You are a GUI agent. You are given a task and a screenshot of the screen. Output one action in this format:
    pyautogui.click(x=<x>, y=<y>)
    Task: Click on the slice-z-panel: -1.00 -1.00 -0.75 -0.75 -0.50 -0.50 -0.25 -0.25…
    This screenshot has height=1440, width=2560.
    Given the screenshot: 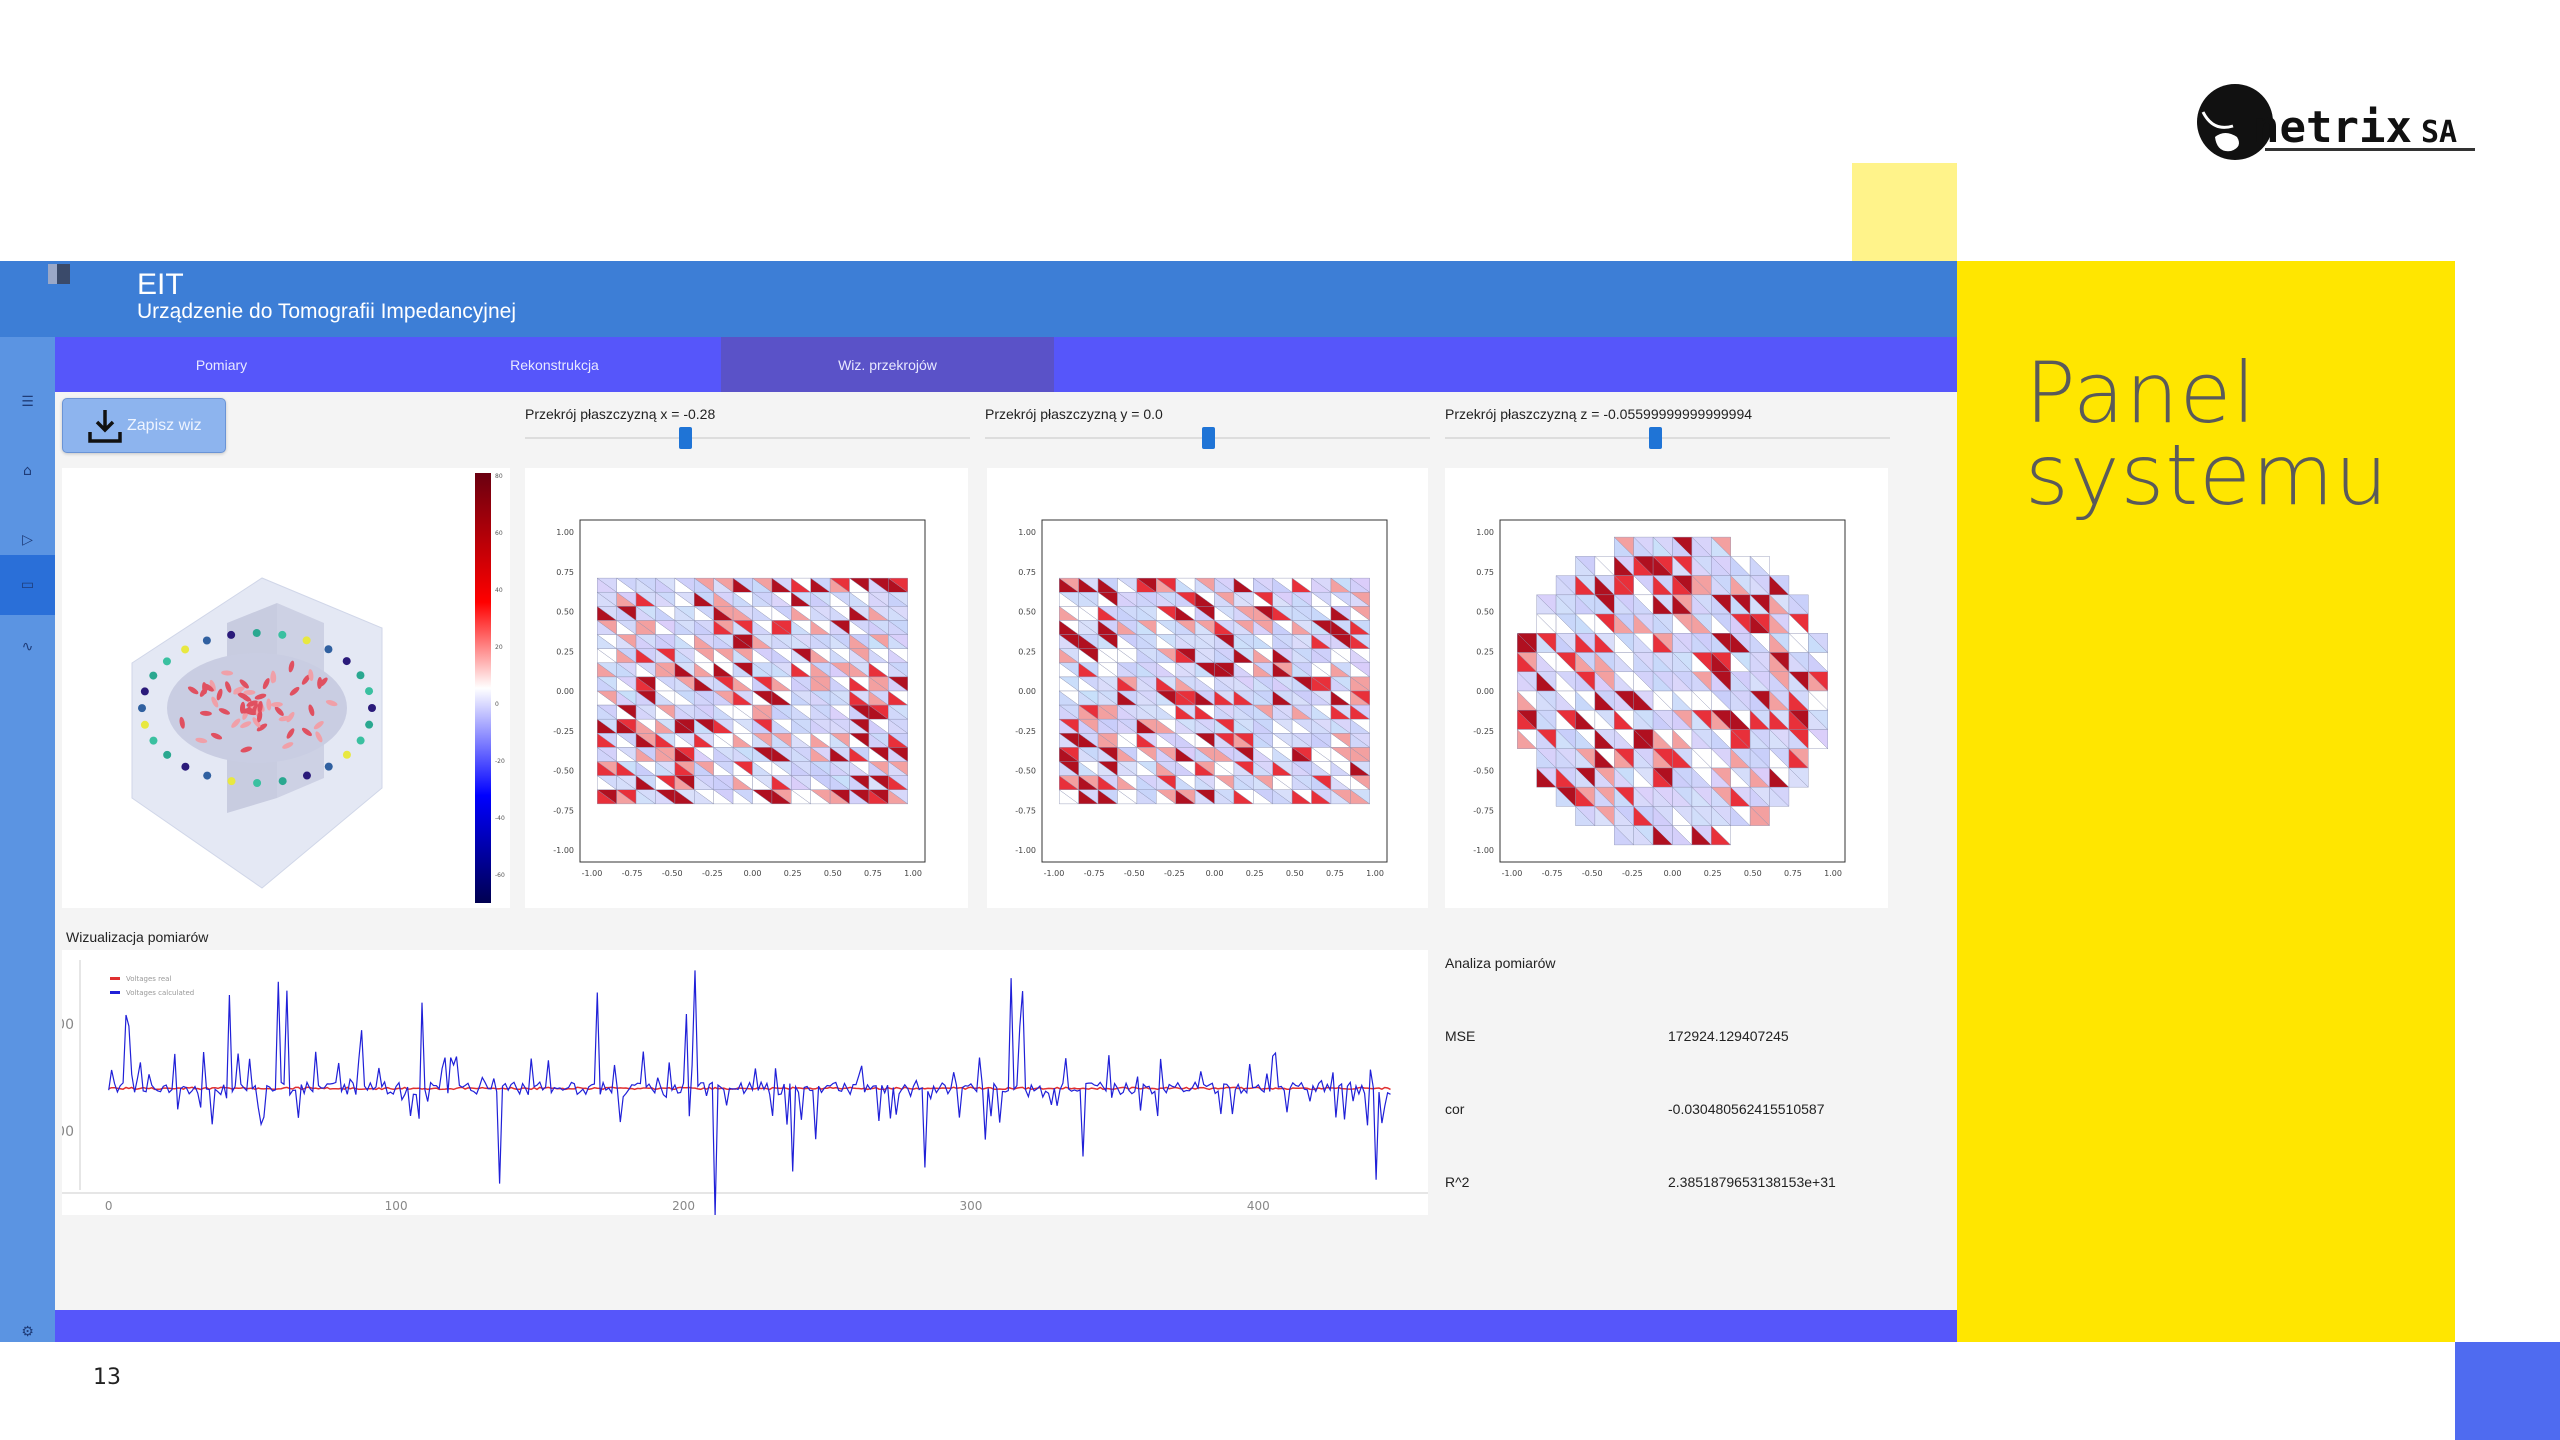 What is the action you would take?
    pyautogui.click(x=1666, y=688)
    